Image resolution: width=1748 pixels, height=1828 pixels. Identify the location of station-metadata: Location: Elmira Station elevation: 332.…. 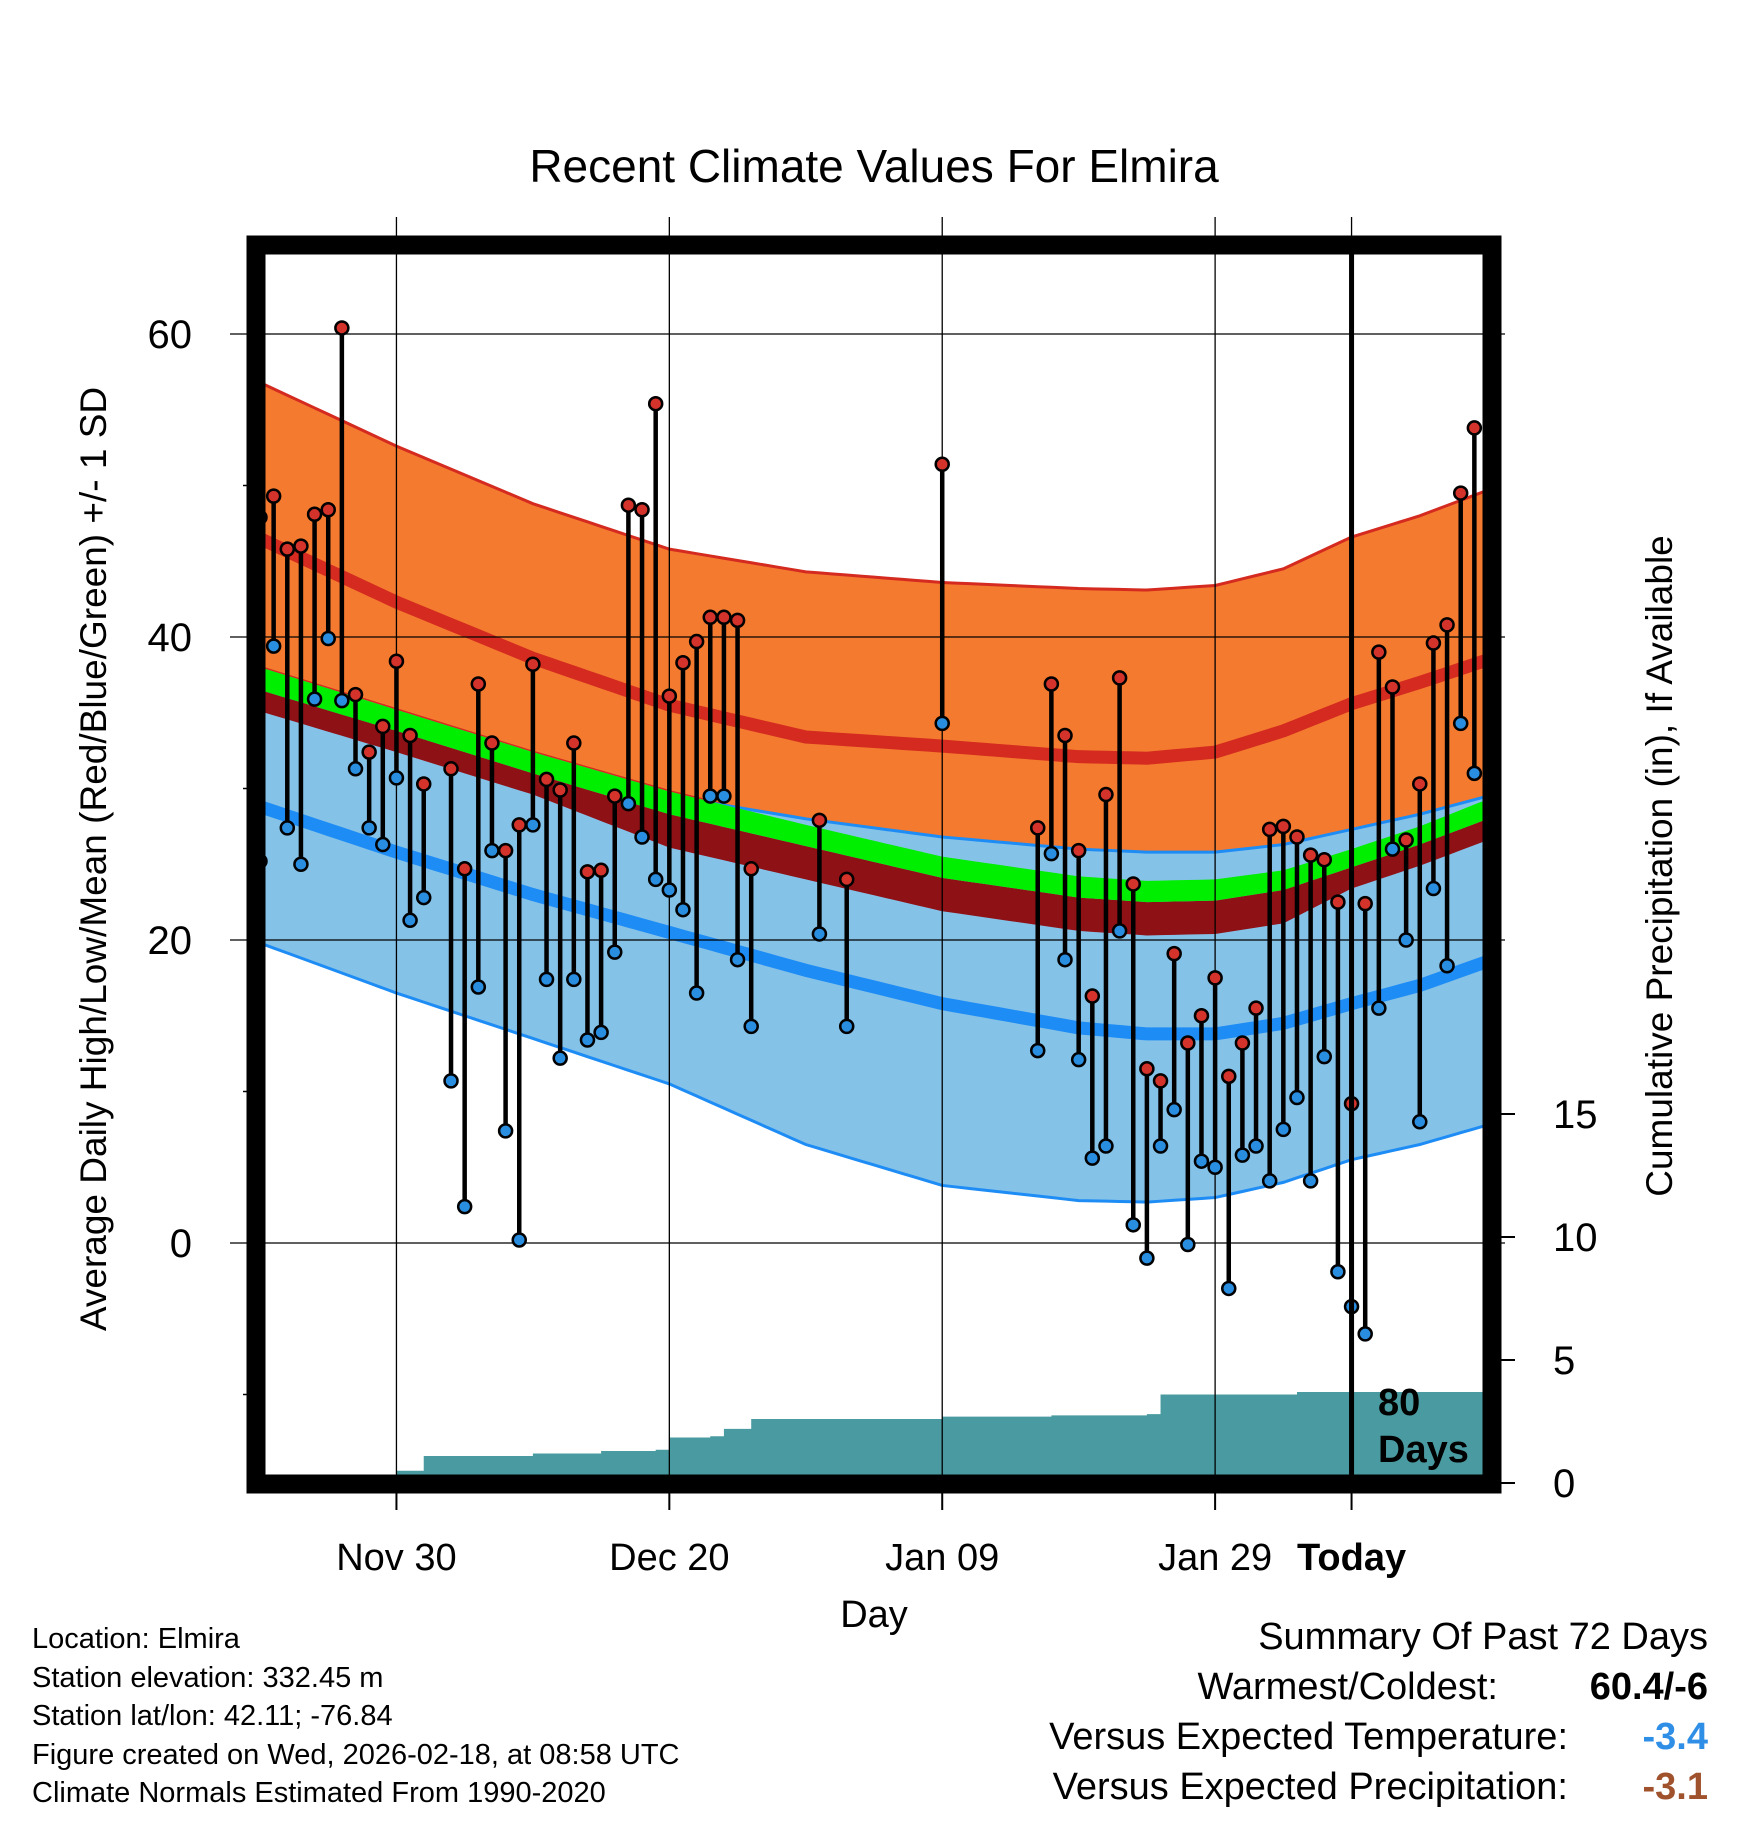
(356, 1716).